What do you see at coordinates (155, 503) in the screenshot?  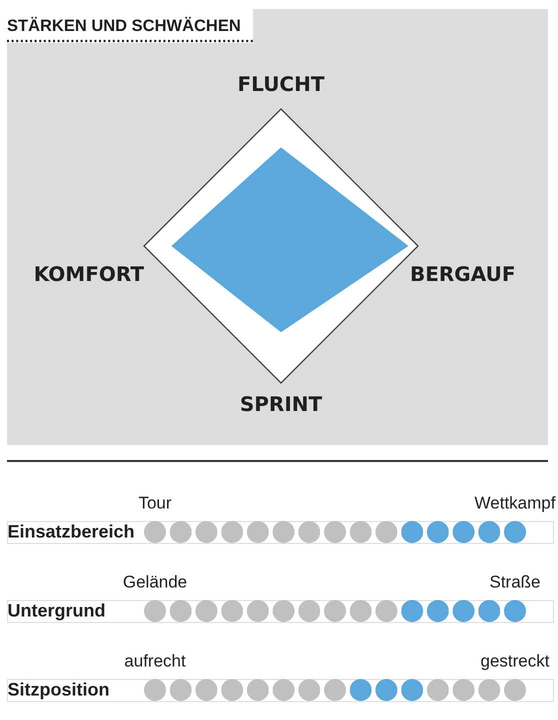 I see `x-tick-label: Tour` at bounding box center [155, 503].